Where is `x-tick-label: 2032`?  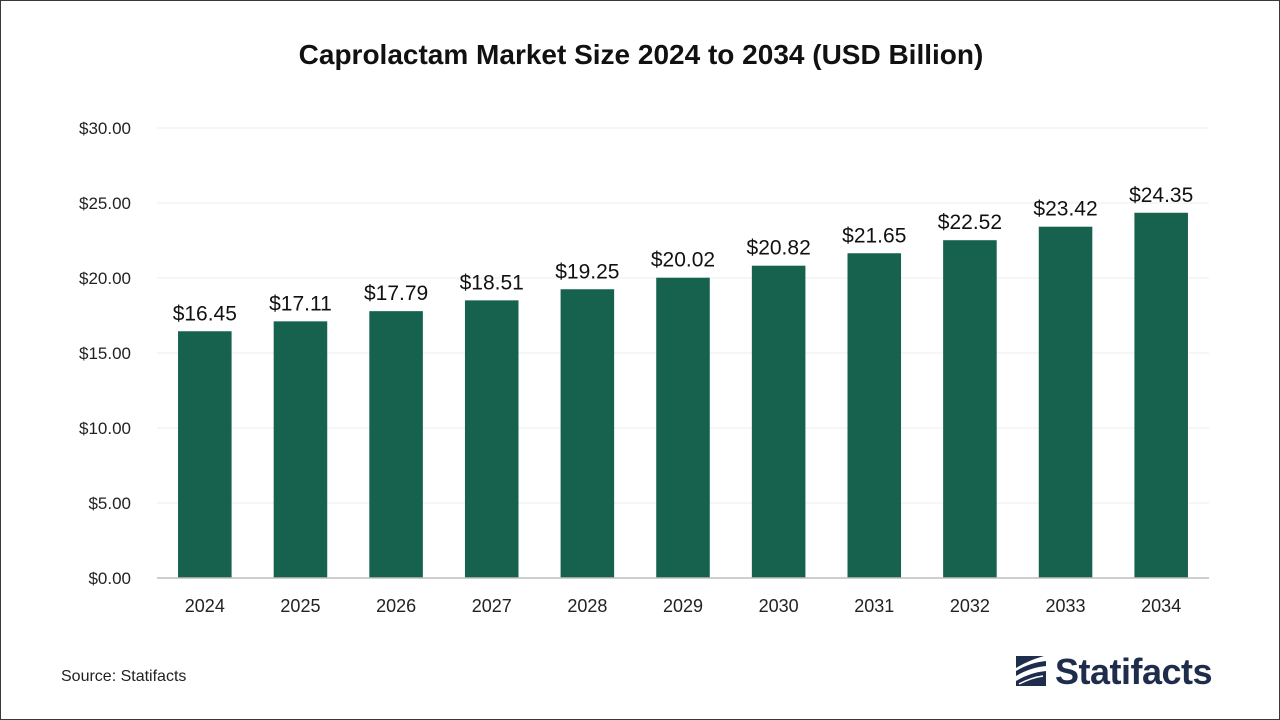
x-tick-label: 2032 is located at coordinates (970, 606).